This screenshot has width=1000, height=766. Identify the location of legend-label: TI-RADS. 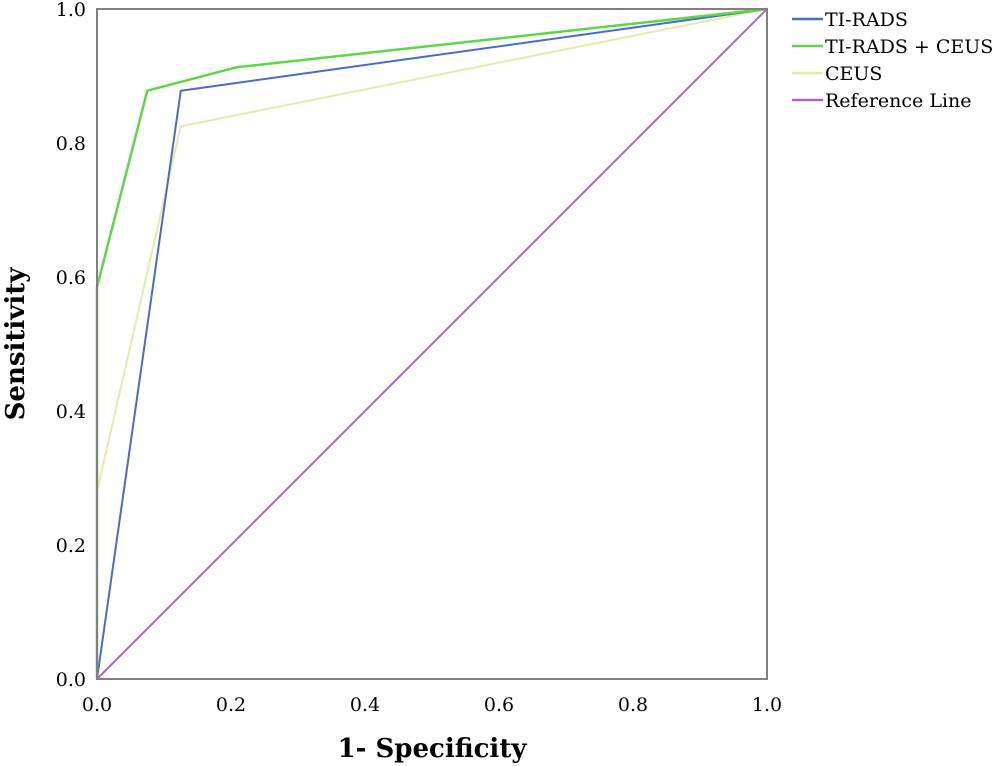
(866, 20).